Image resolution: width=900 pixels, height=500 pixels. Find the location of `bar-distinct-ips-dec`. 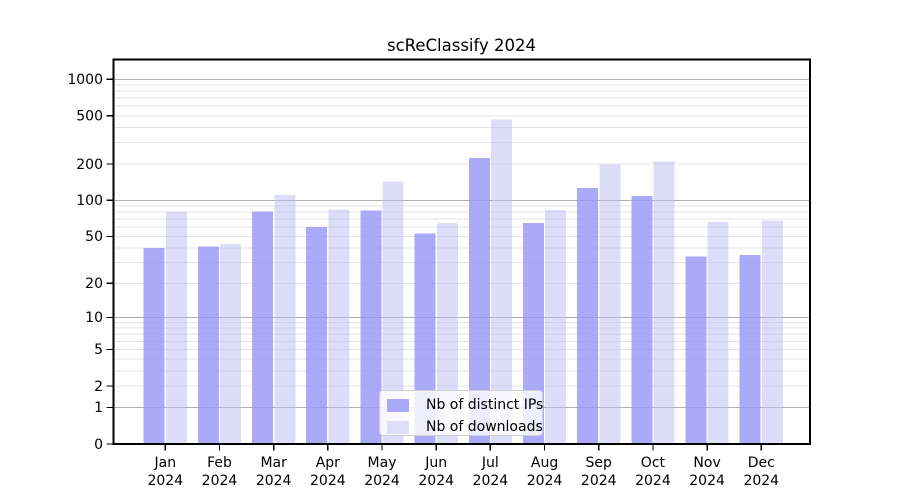

bar-distinct-ips-dec is located at coordinates (750, 349).